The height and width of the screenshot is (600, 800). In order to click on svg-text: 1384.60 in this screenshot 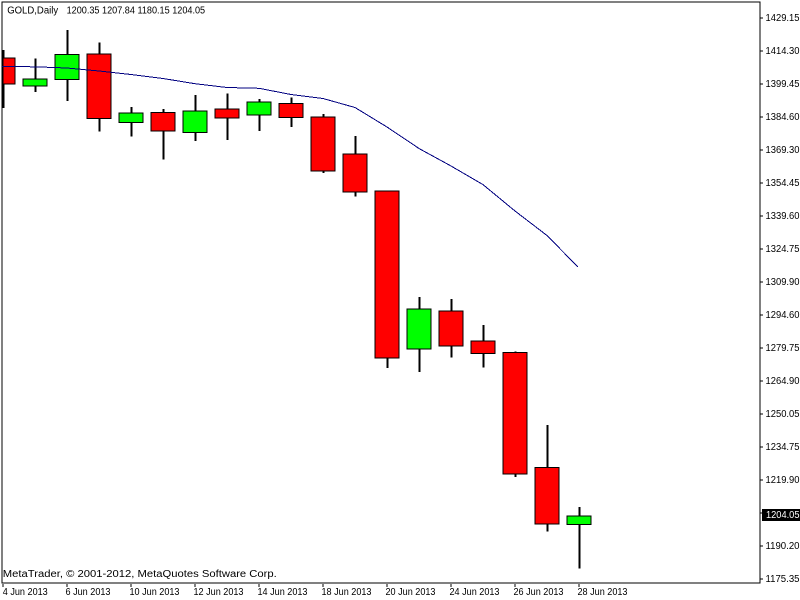, I will do `click(783, 117)`.